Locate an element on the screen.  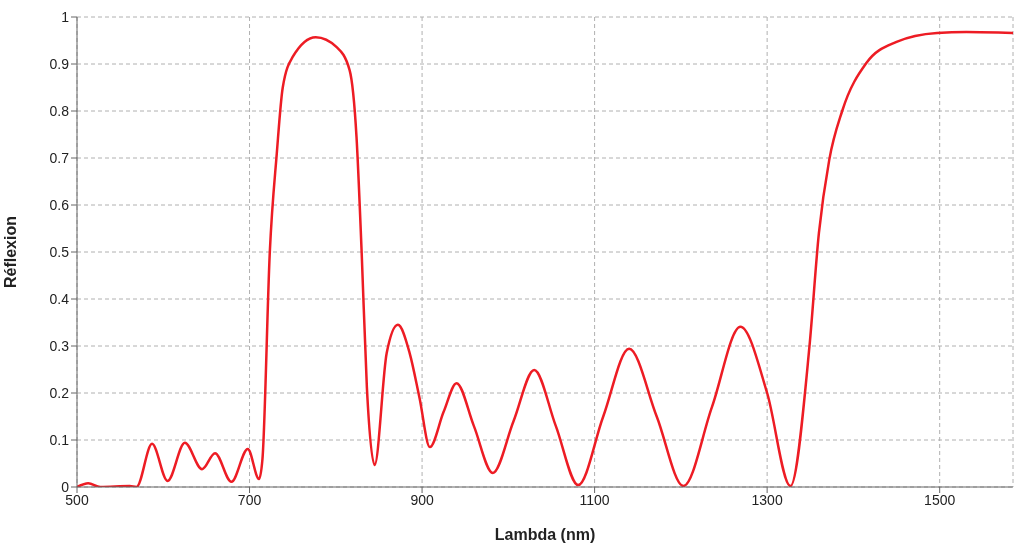
x-tick-label: 1100 is located at coordinates (594, 499).